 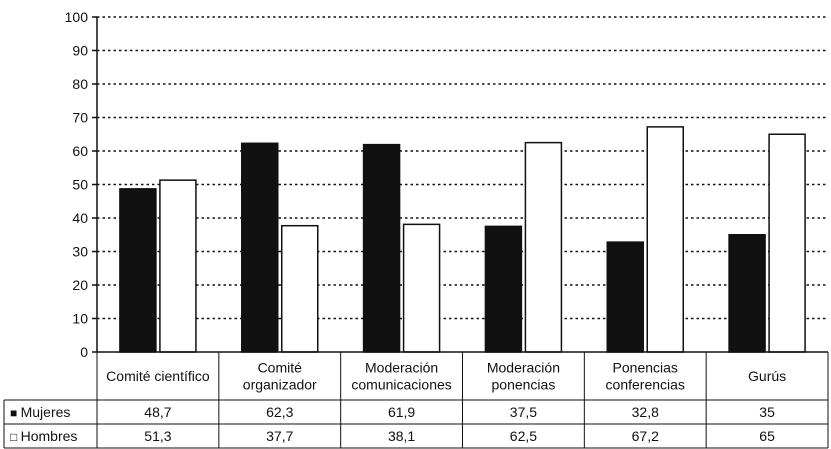 I want to click on value-label-hombres-5: 65, so click(x=767, y=436).